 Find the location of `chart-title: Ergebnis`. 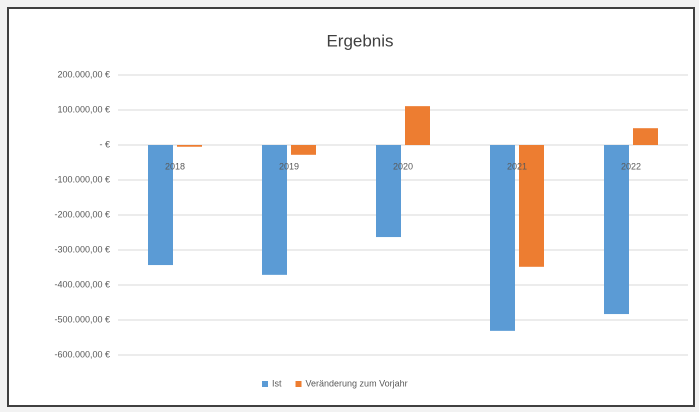

chart-title: Ergebnis is located at coordinates (359, 40).